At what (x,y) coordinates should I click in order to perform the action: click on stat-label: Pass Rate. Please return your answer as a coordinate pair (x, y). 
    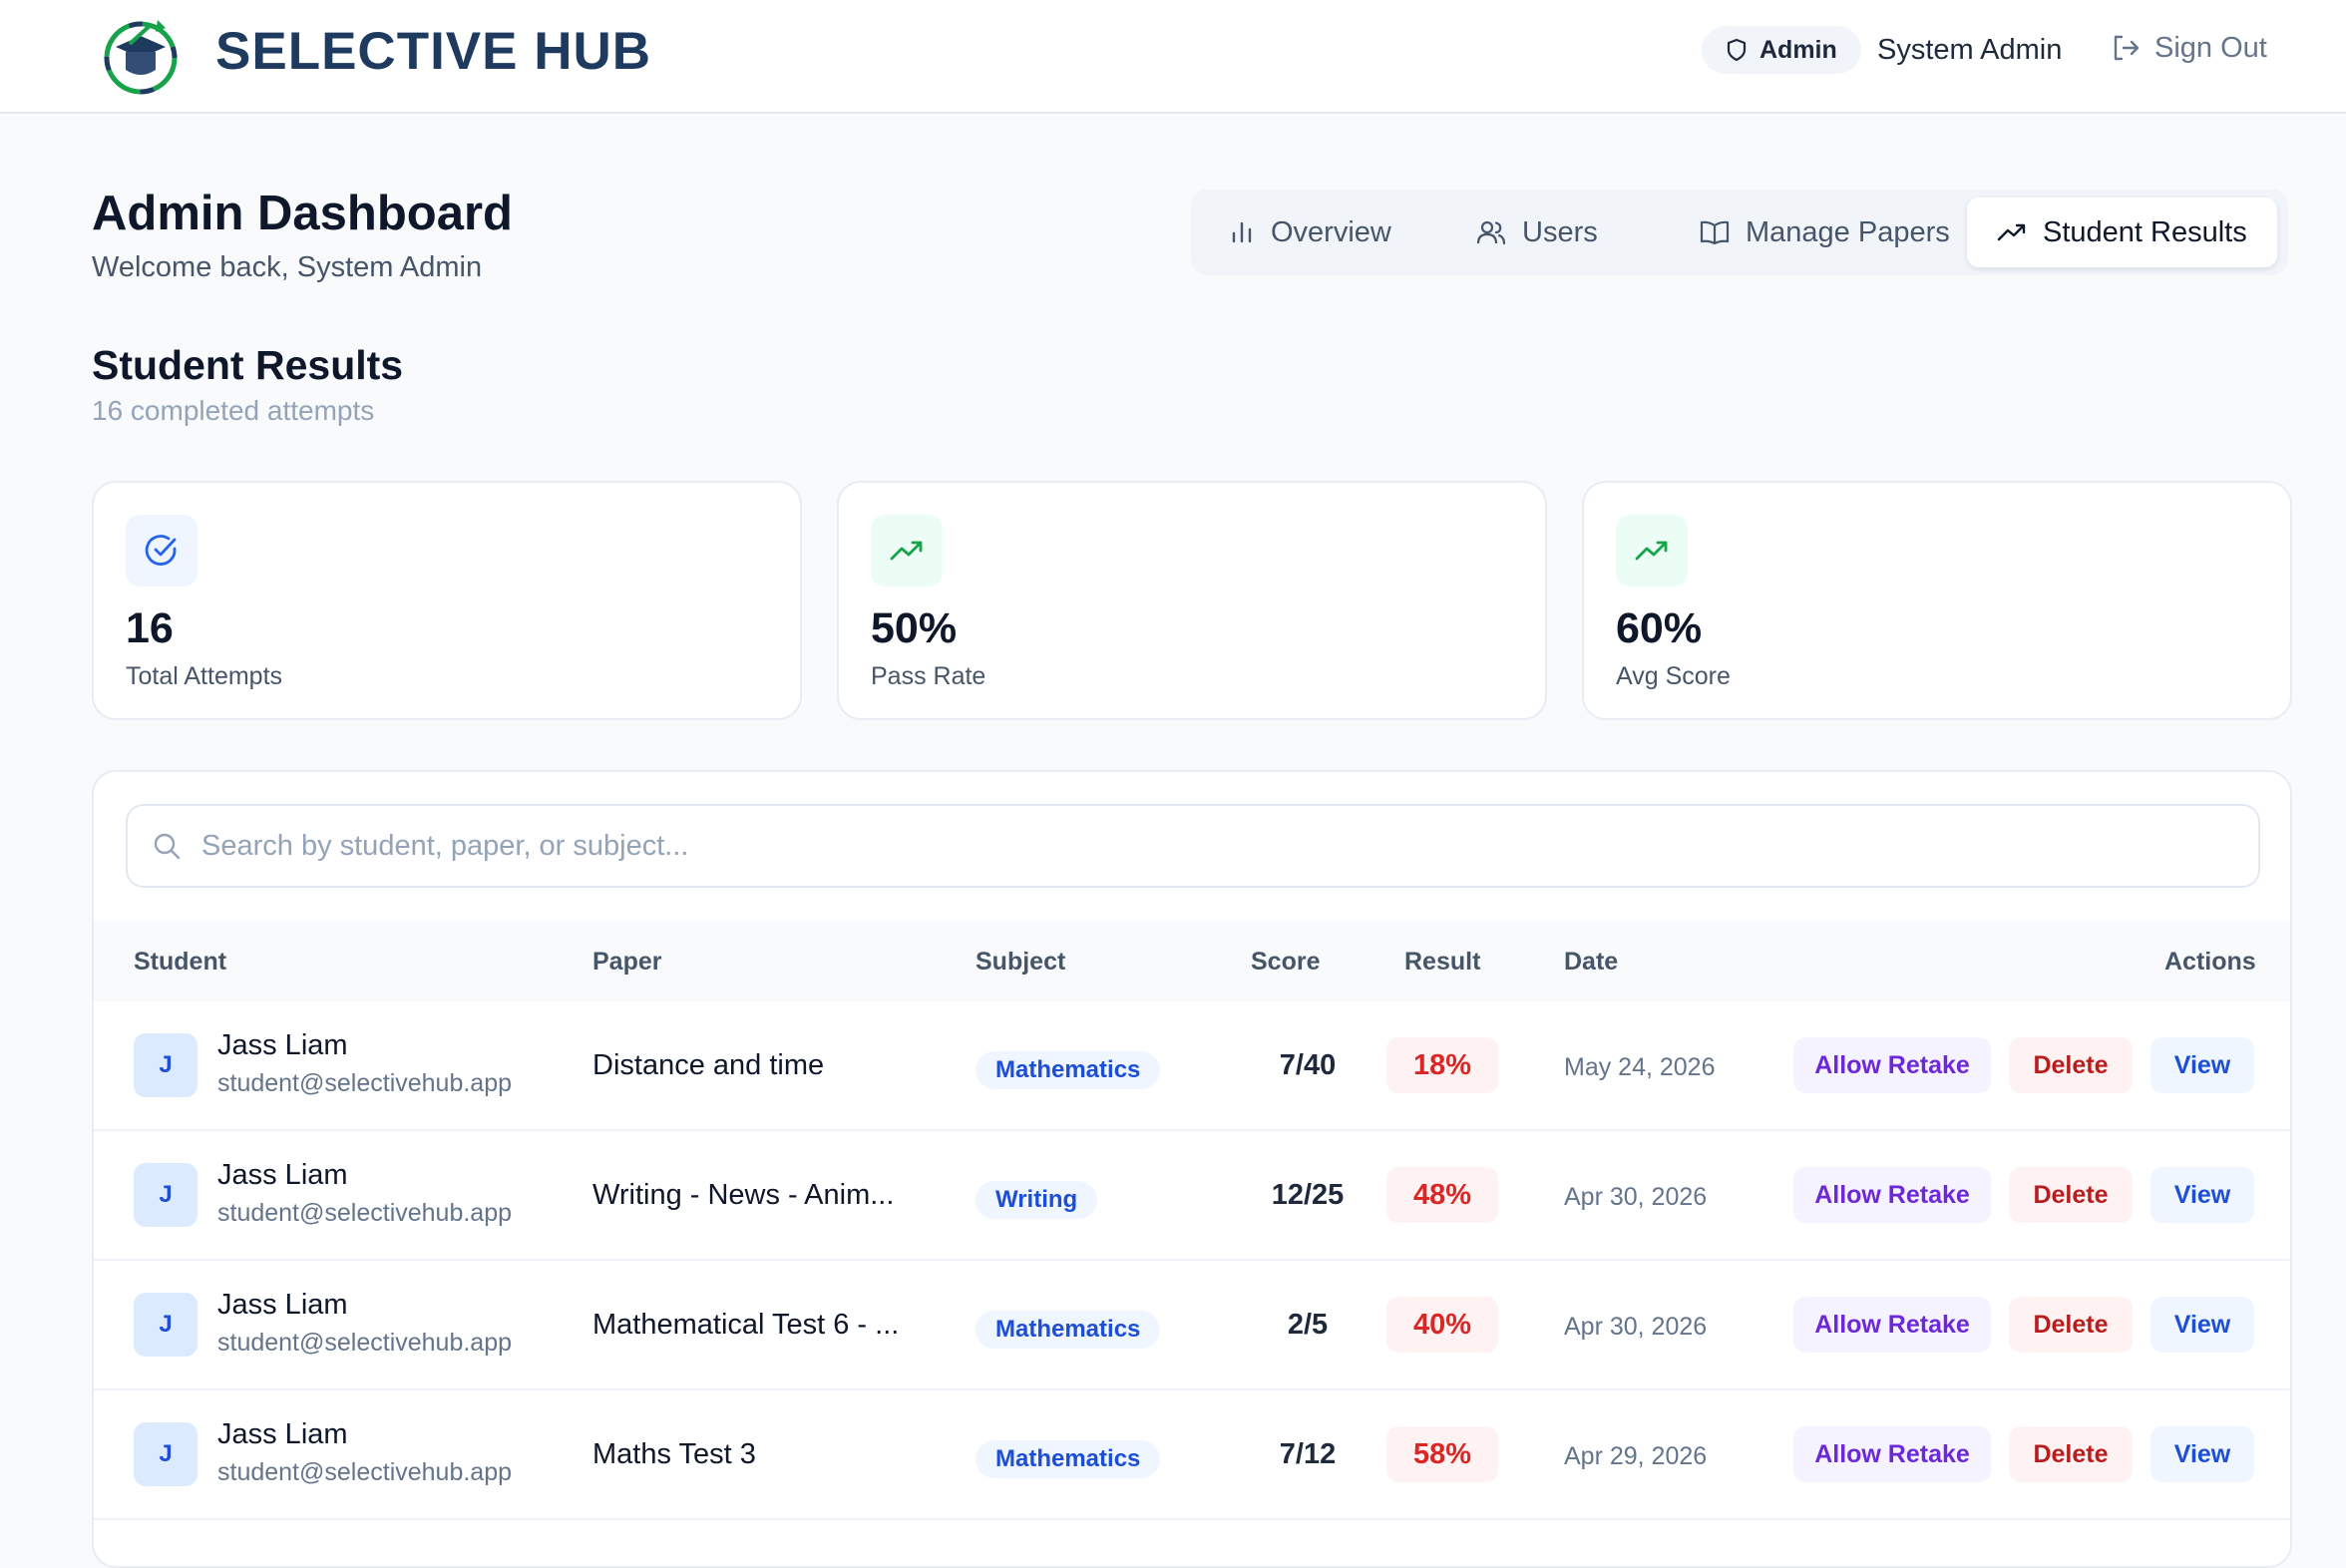
    Looking at the image, I should click on (928, 676).